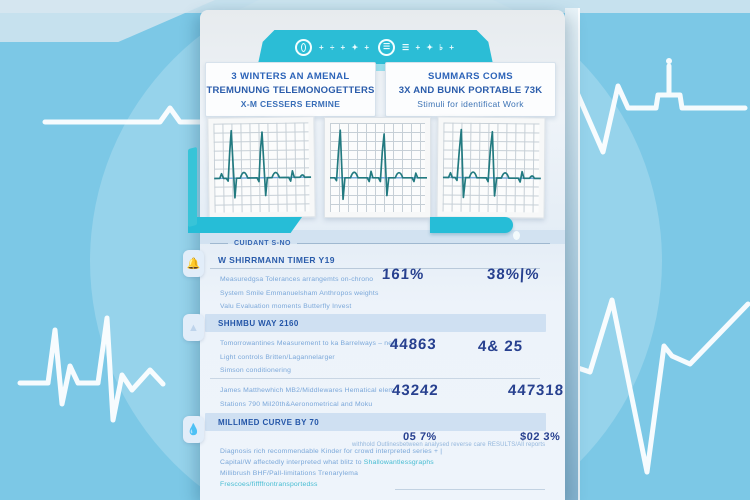  What do you see at coordinates (398, 462) in the screenshot?
I see `row4-line2-teal: Shallowantlessgraphs` at bounding box center [398, 462].